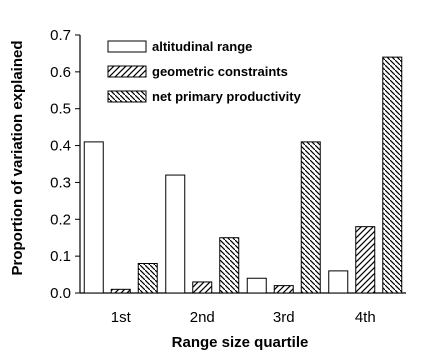 The image size is (437, 356). I want to click on legend-label: altitudinal range, so click(202, 46).